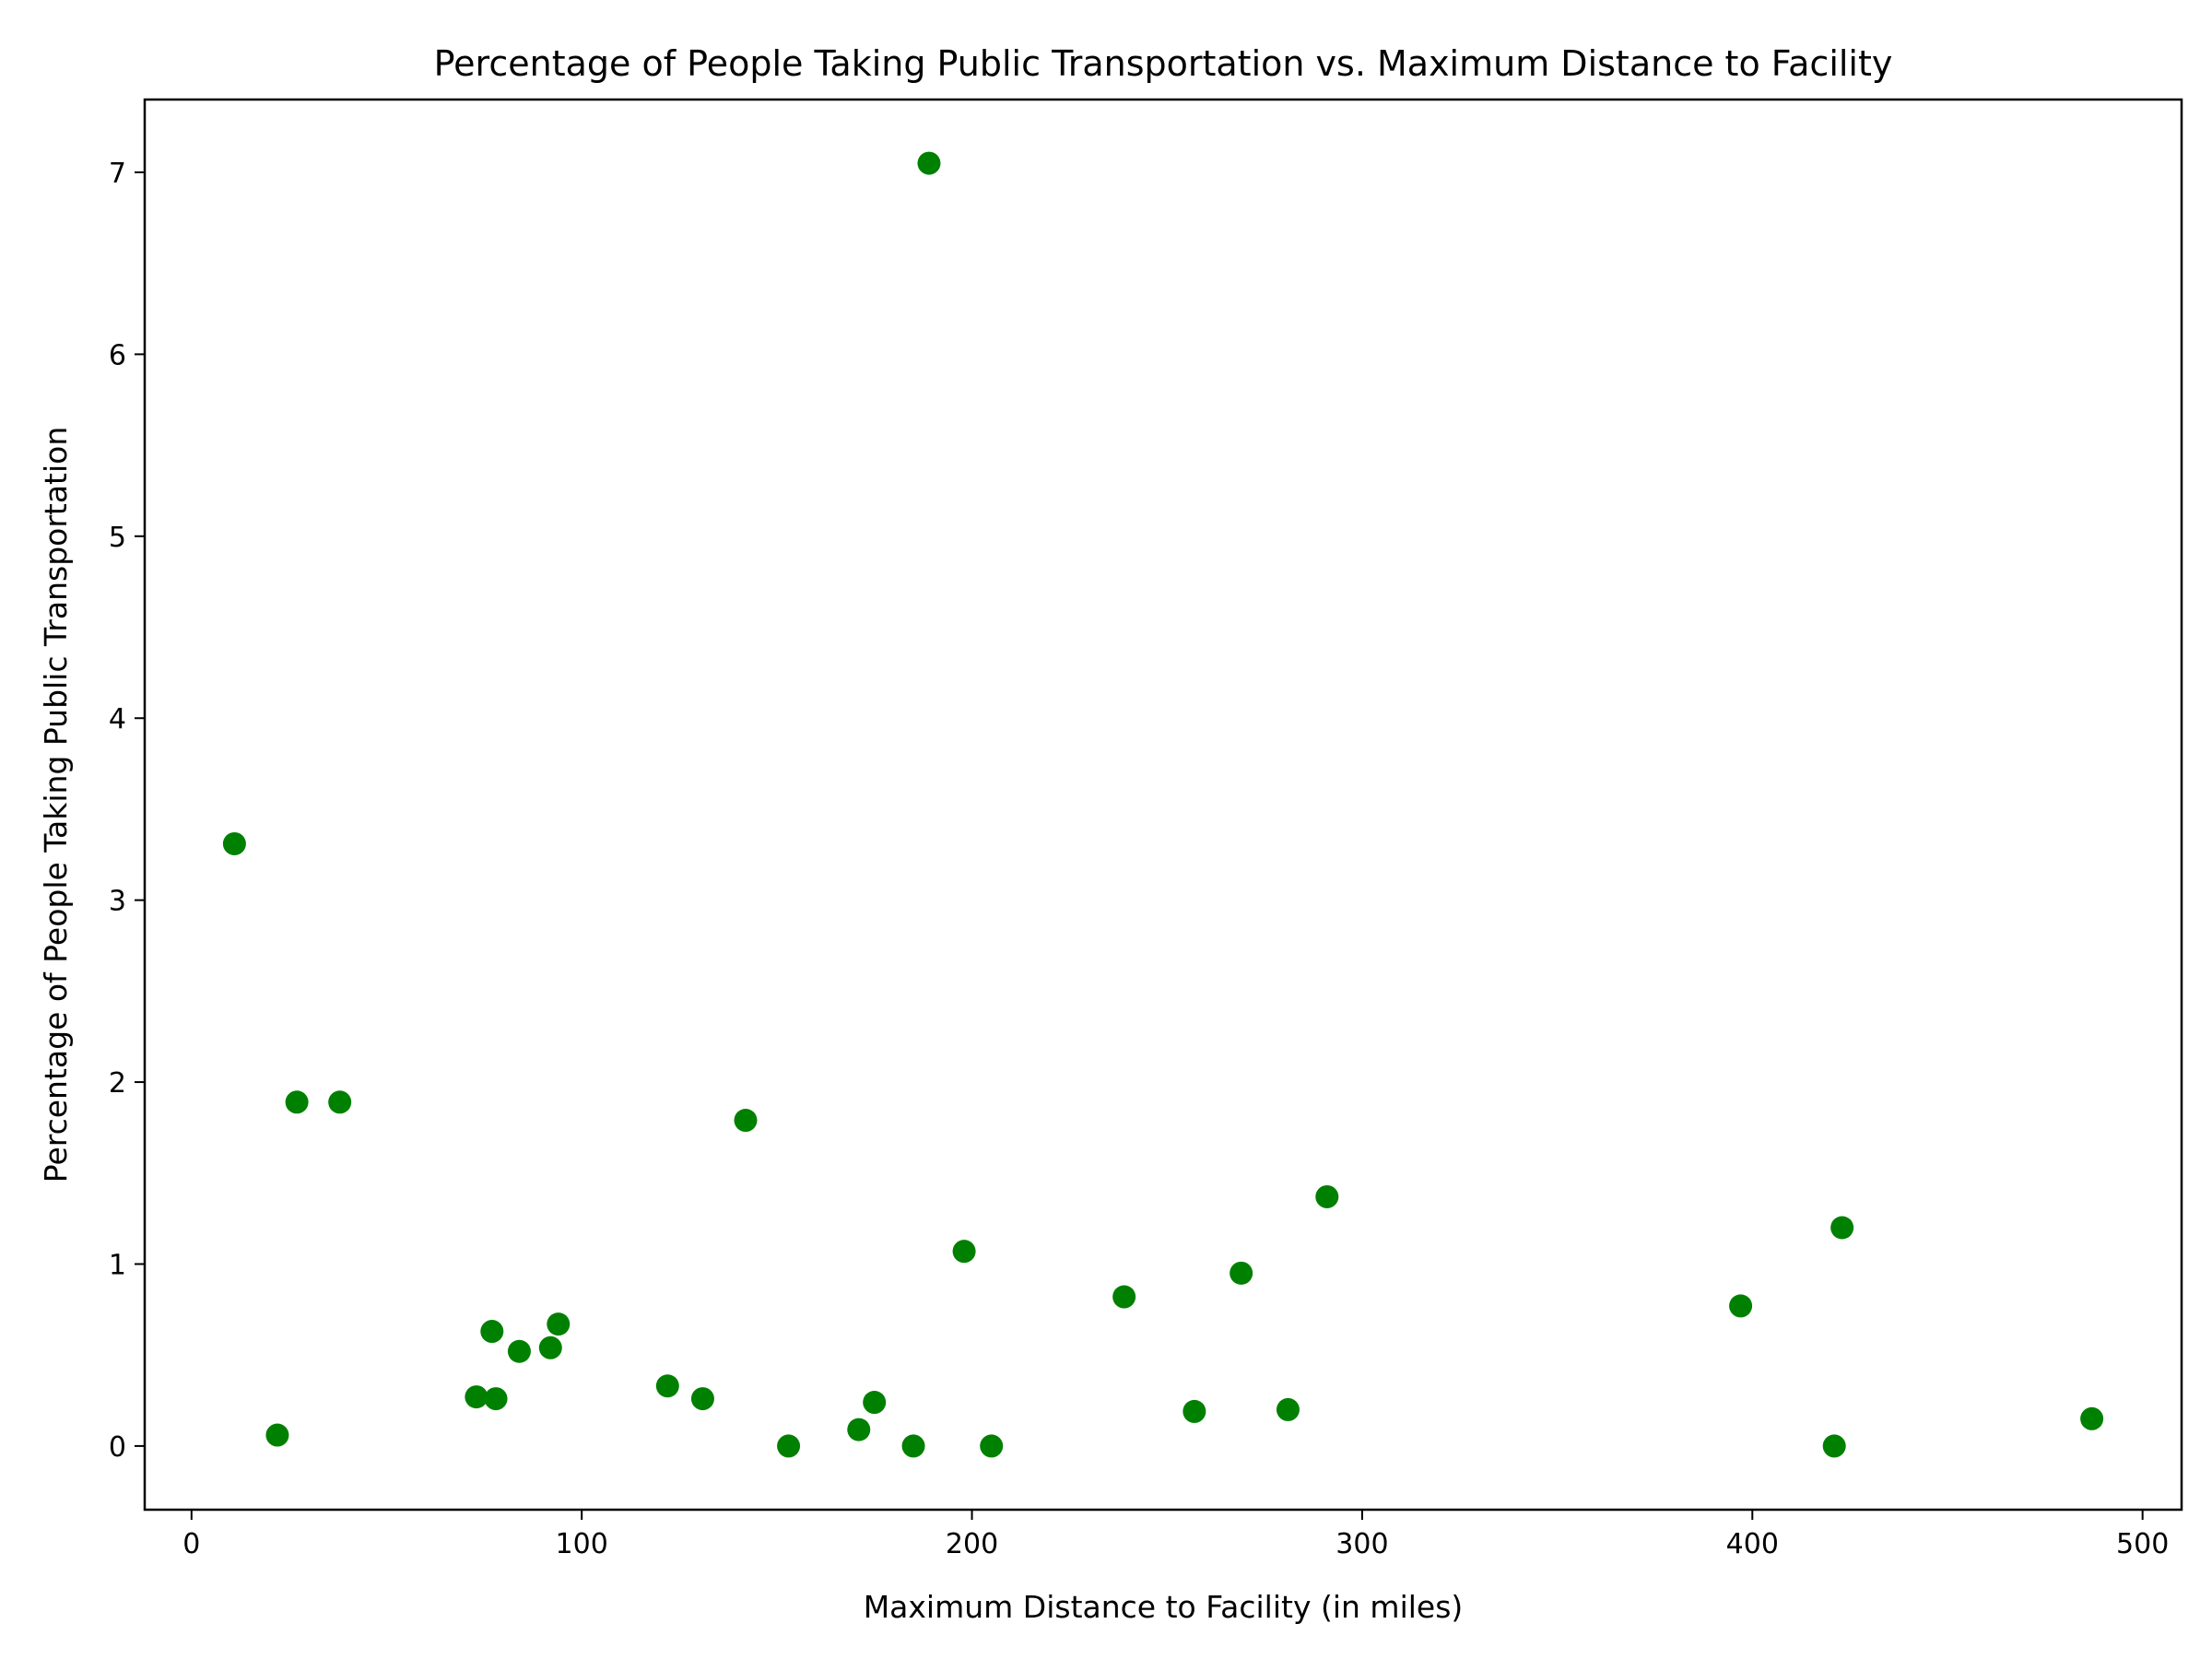  What do you see at coordinates (1175, 1535) in the screenshot?
I see `x-axis: 0 100 200 300 400 500` at bounding box center [1175, 1535].